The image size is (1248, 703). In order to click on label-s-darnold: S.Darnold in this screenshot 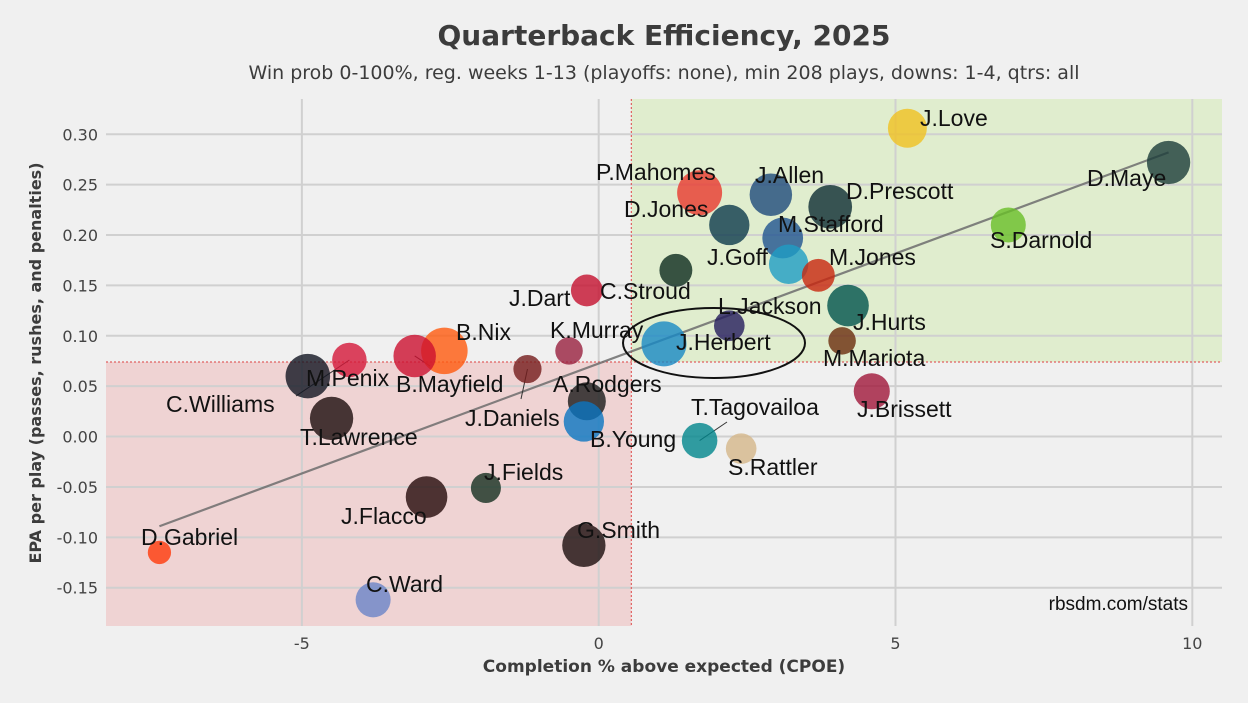, I will do `click(1041, 240)`.